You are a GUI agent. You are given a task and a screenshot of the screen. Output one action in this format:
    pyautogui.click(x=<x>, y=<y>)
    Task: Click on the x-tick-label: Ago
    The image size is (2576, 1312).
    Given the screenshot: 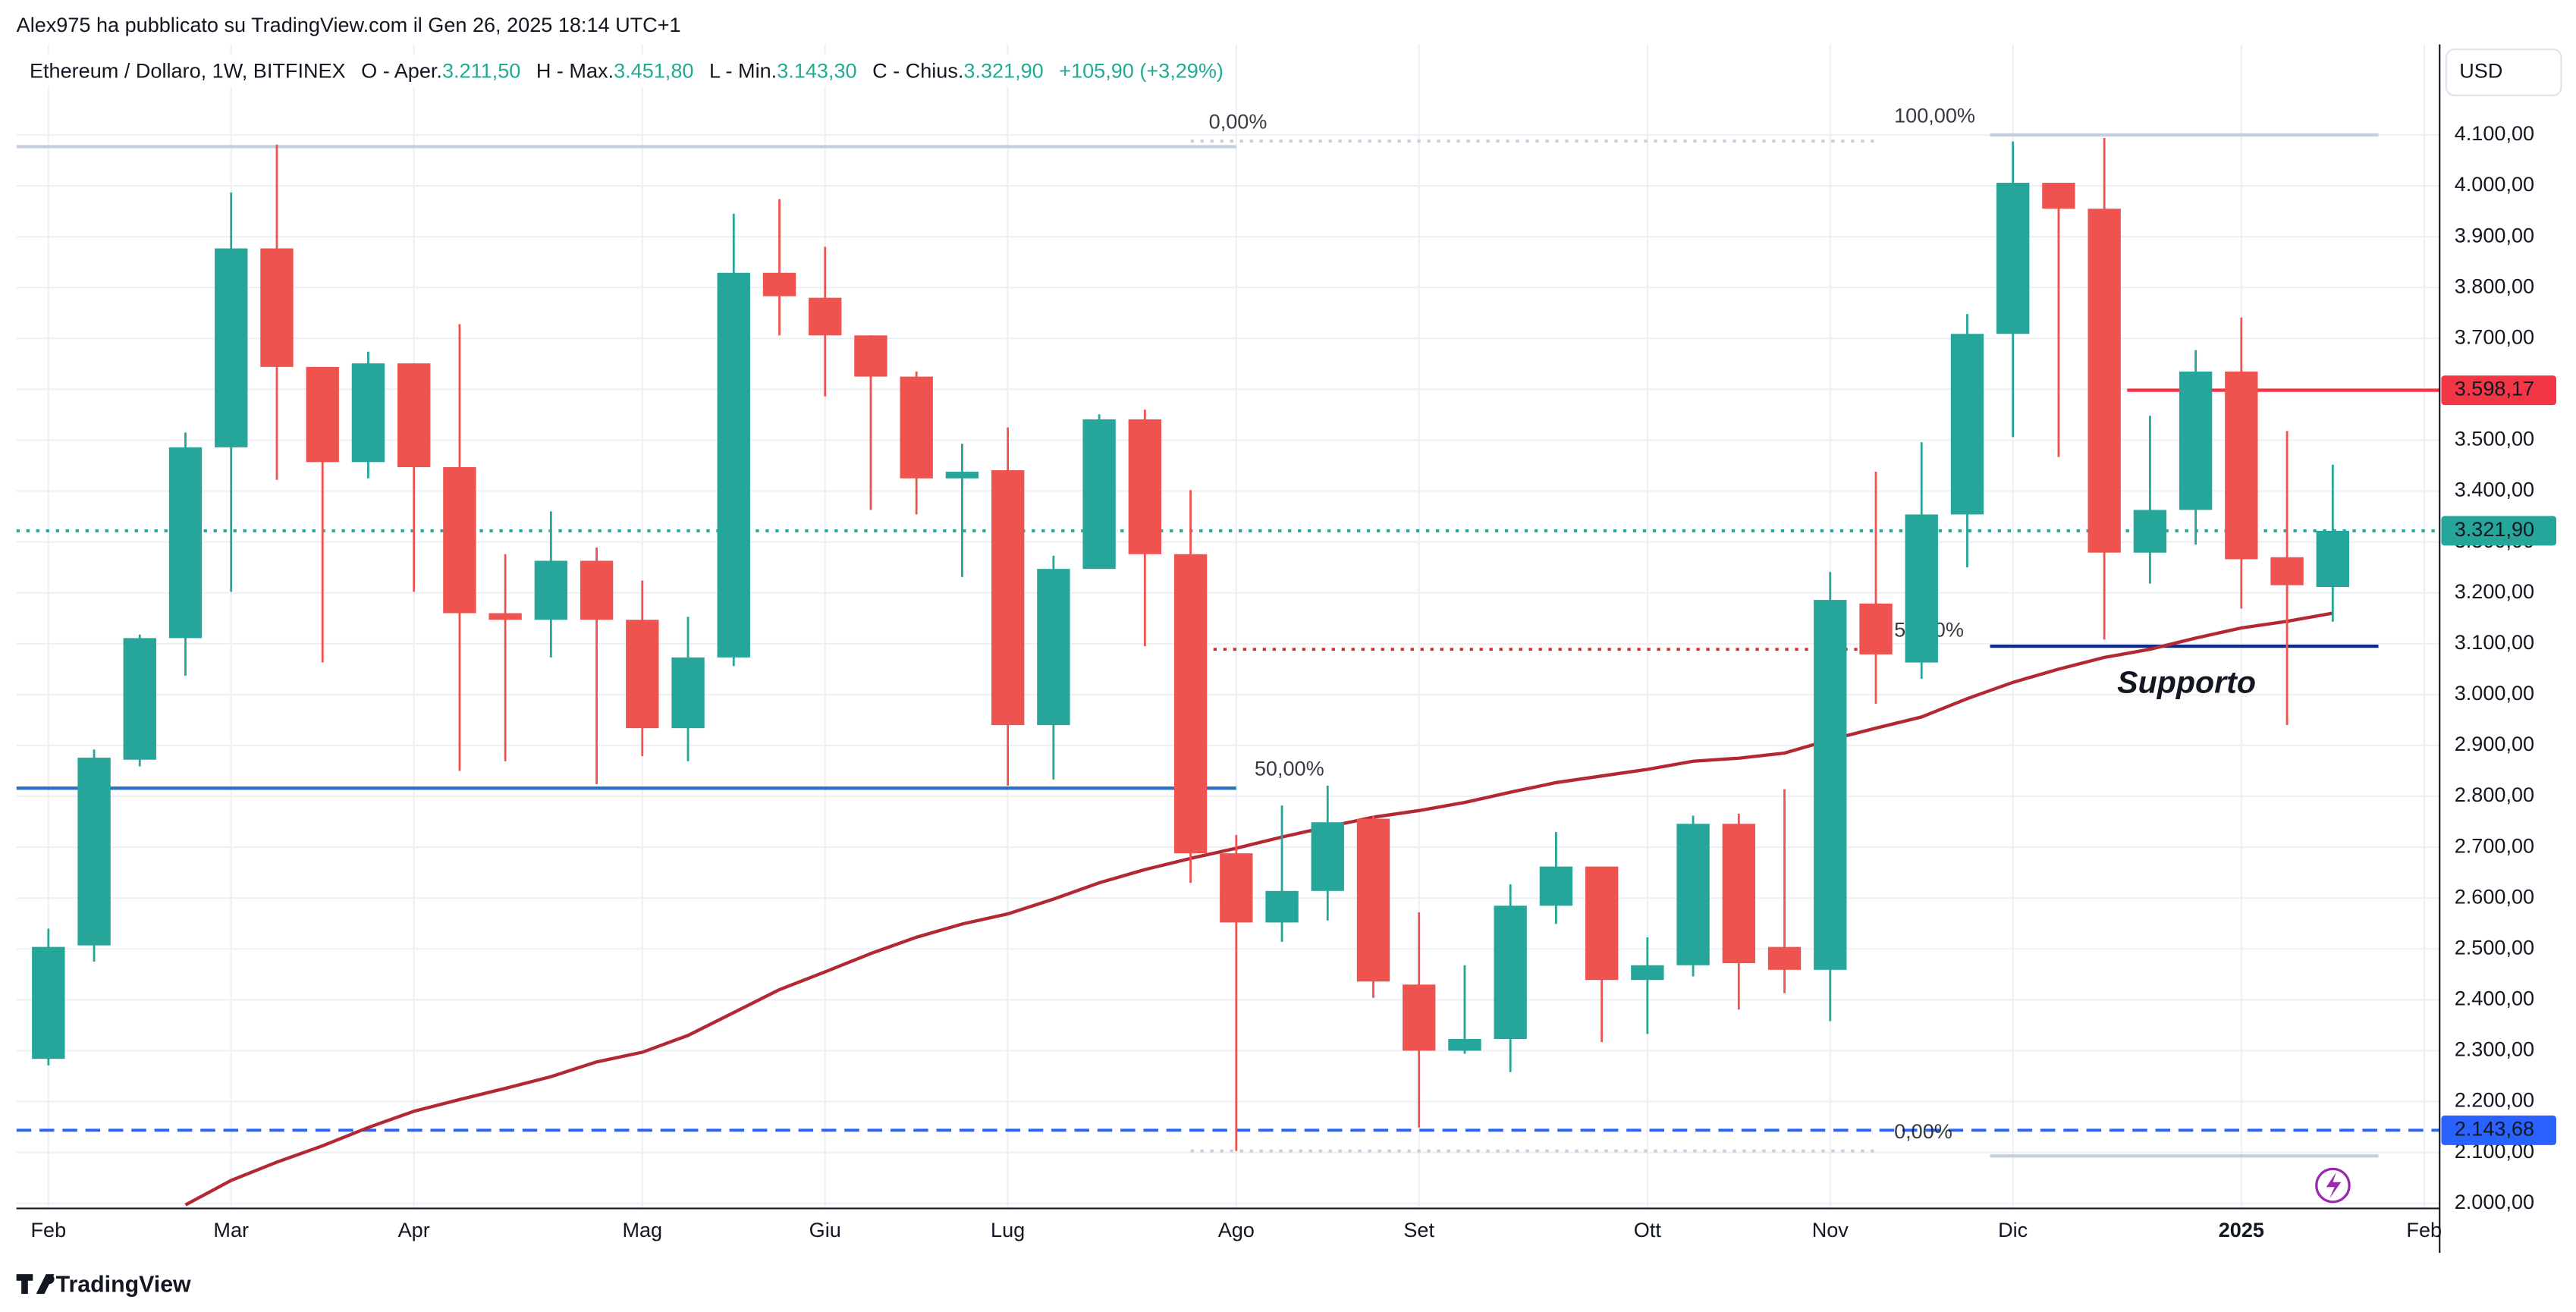 What is the action you would take?
    pyautogui.click(x=1236, y=1229)
    